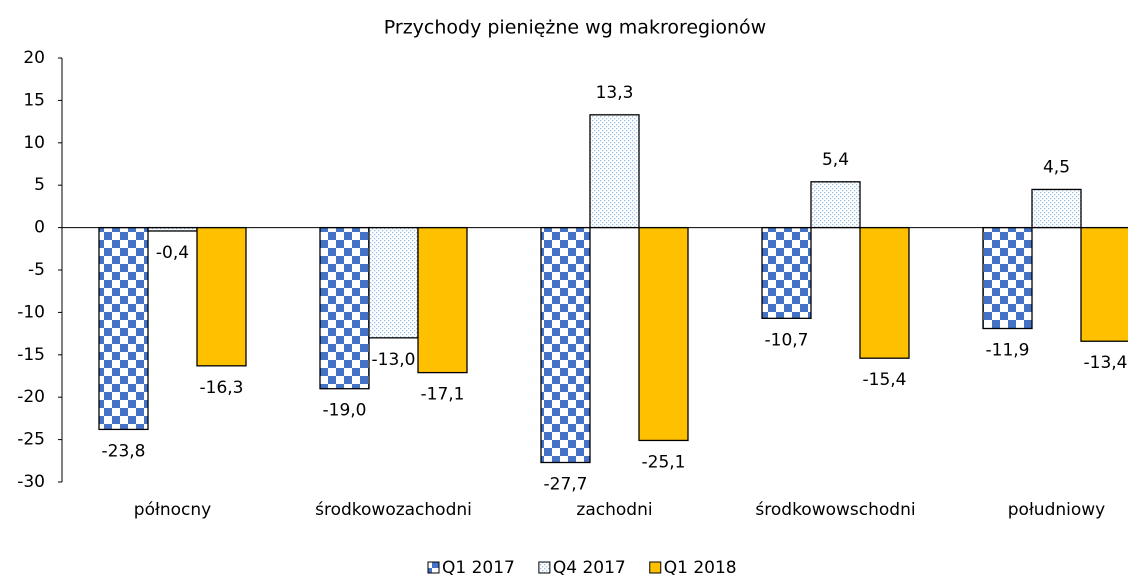 The height and width of the screenshot is (580, 1128). Describe the element at coordinates (566, 484) in the screenshot. I see `value-label: -27,7` at that location.